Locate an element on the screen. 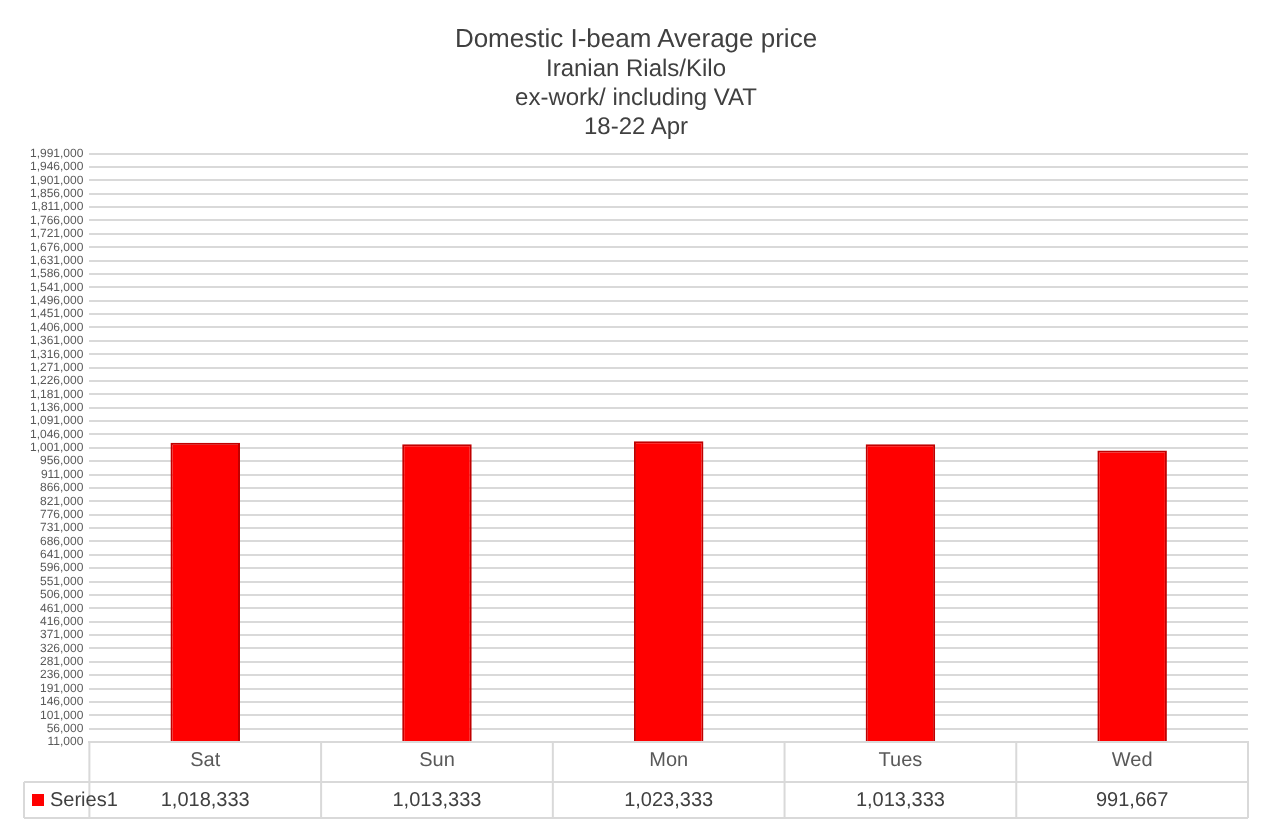 This screenshot has height=838, width=1284. x-tick-label: Wed is located at coordinates (1132, 760).